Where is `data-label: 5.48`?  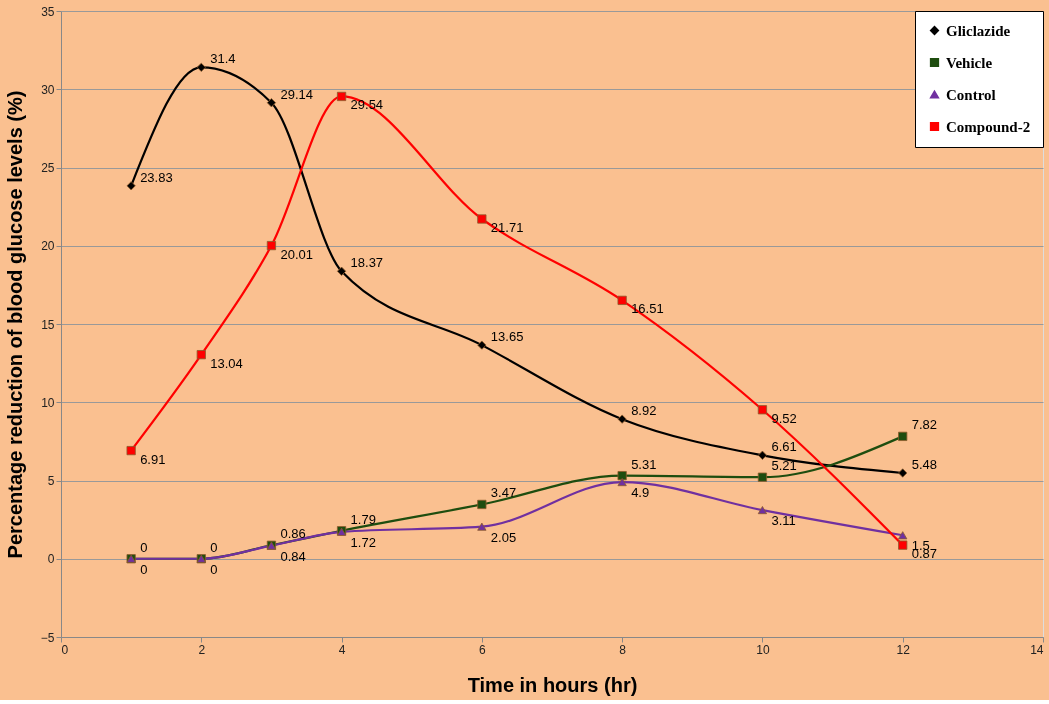 data-label: 5.48 is located at coordinates (924, 464).